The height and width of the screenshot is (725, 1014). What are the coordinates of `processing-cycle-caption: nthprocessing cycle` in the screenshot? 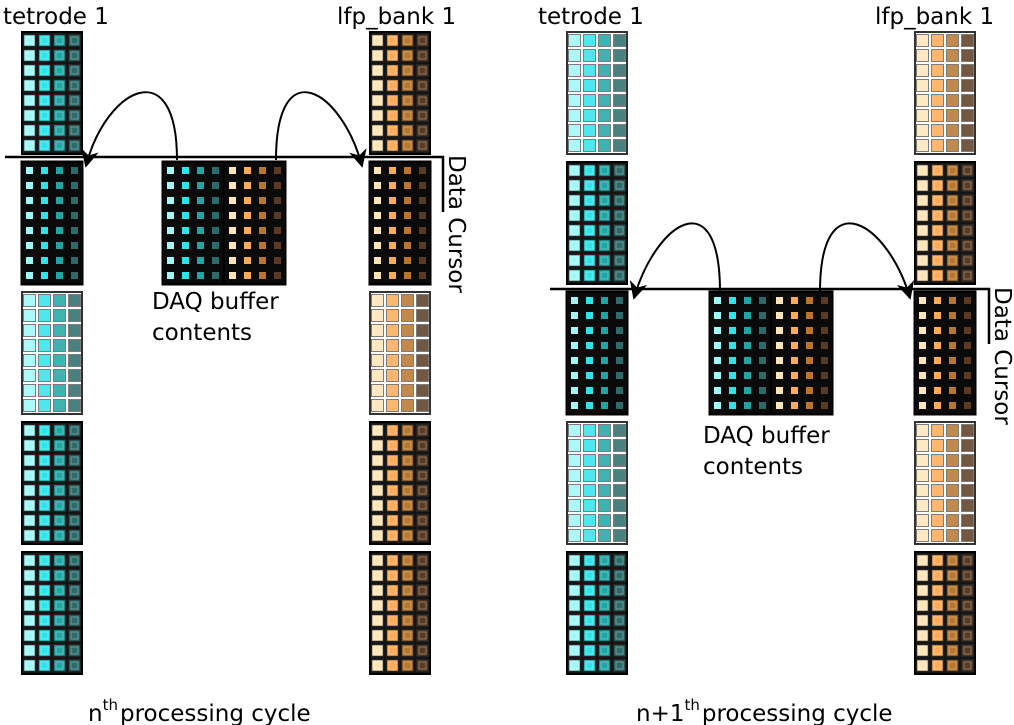 It's located at (199, 710).